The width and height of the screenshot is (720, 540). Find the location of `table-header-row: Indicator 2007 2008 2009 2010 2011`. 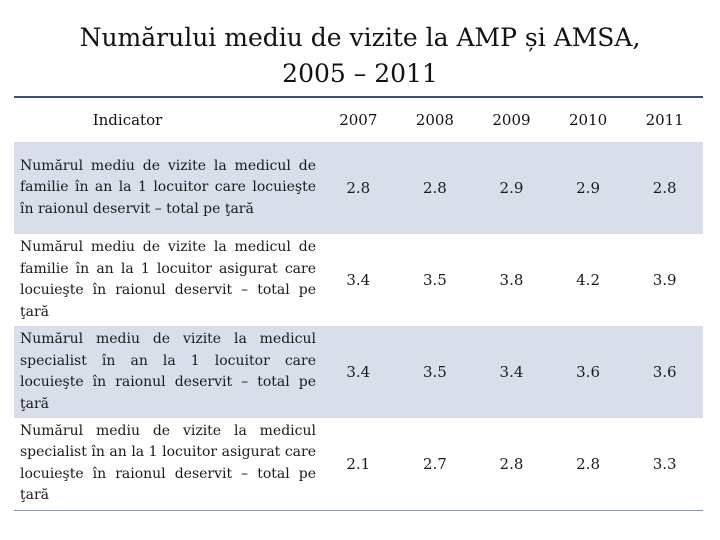

table-header-row: Indicator 2007 2008 2009 2010 2011 is located at coordinates (358, 119).